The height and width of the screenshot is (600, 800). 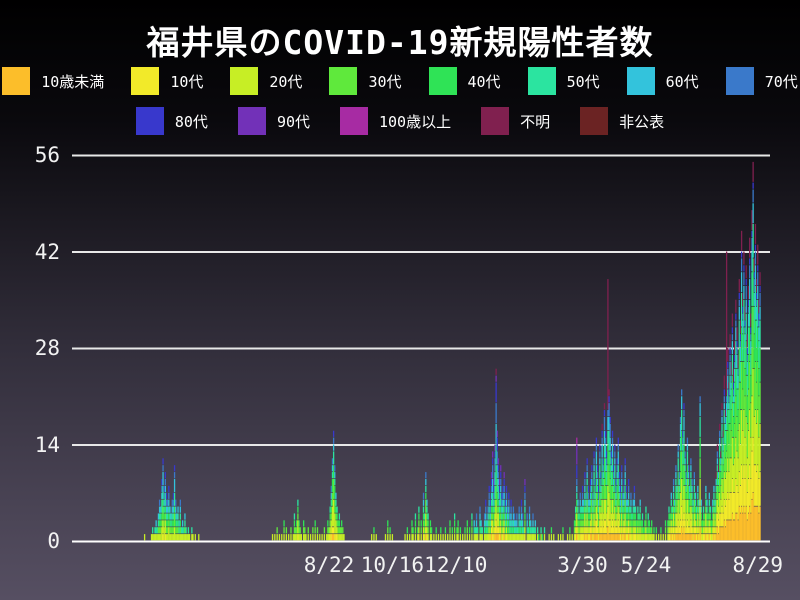 I want to click on legend-label: 60代, so click(x=682, y=81).